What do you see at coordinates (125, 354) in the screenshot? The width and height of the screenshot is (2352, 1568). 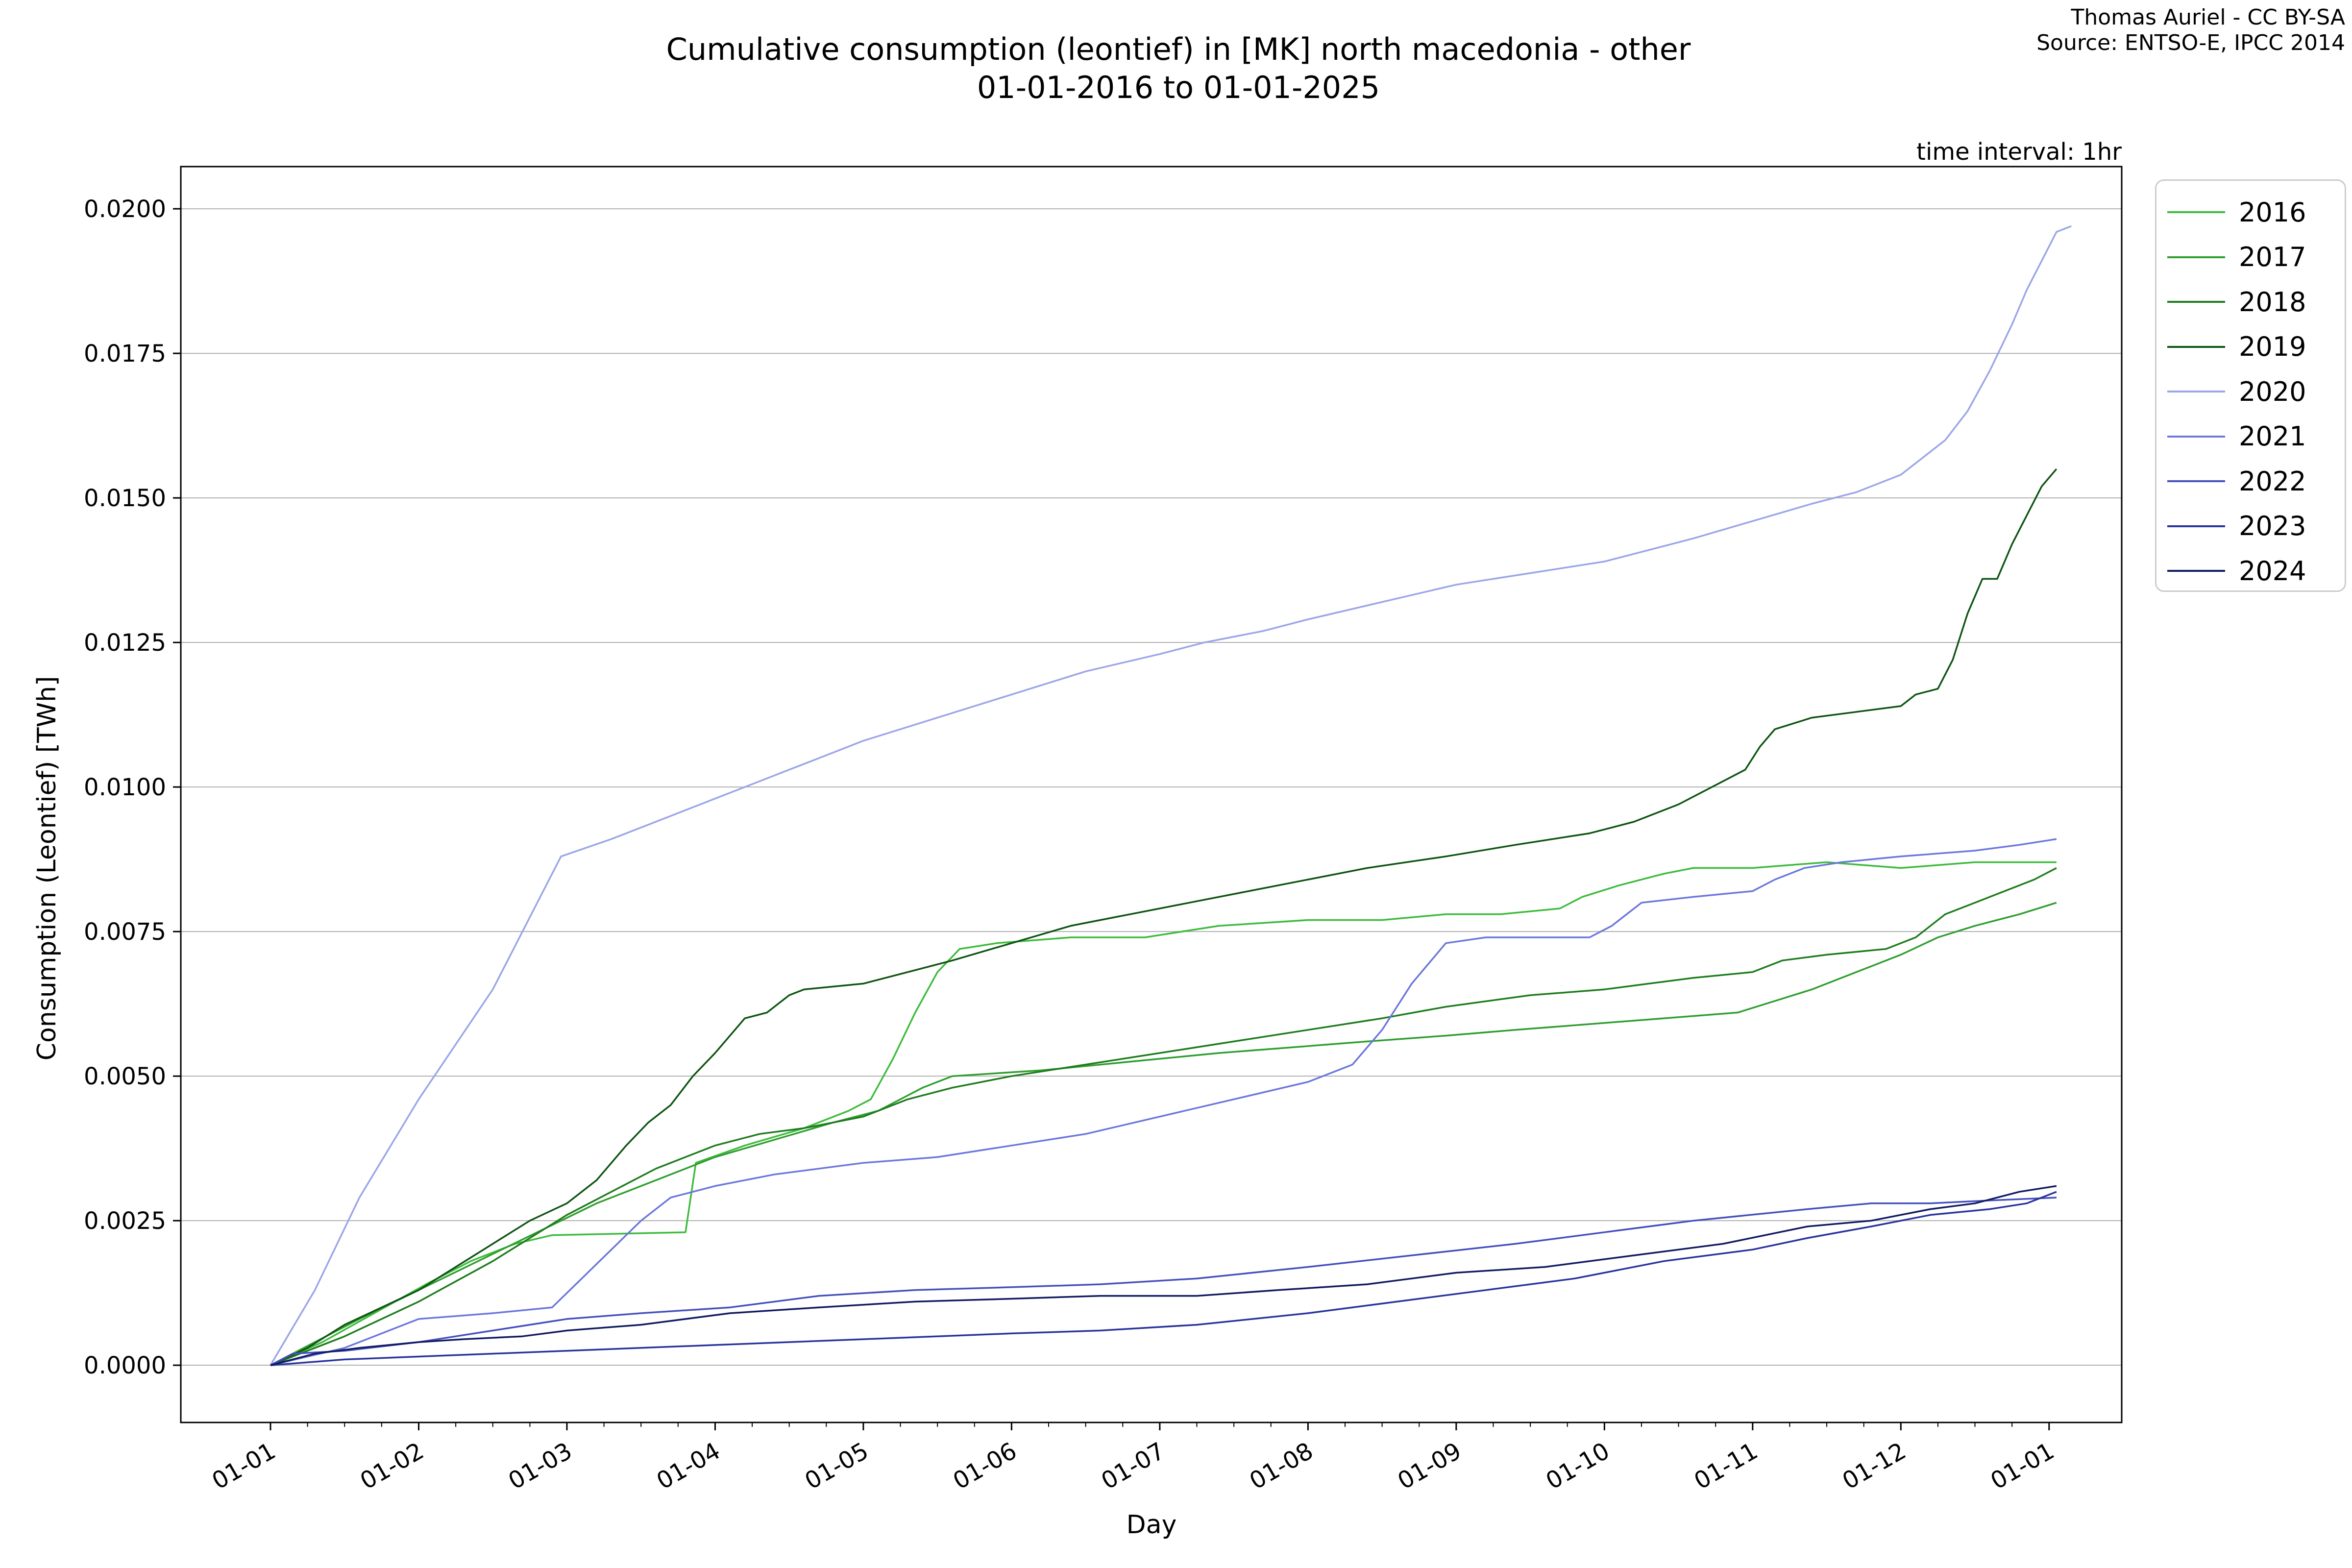 I see `y-tick-label: 0.0175` at bounding box center [125, 354].